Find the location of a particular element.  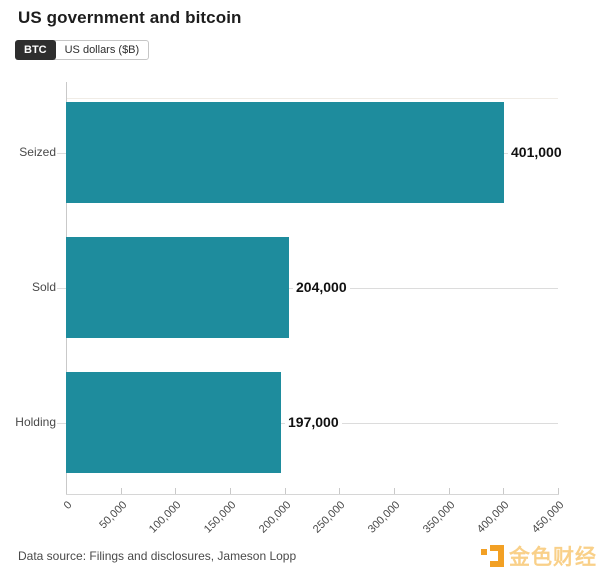

value-label-sold: 204,000 is located at coordinates (321, 287).